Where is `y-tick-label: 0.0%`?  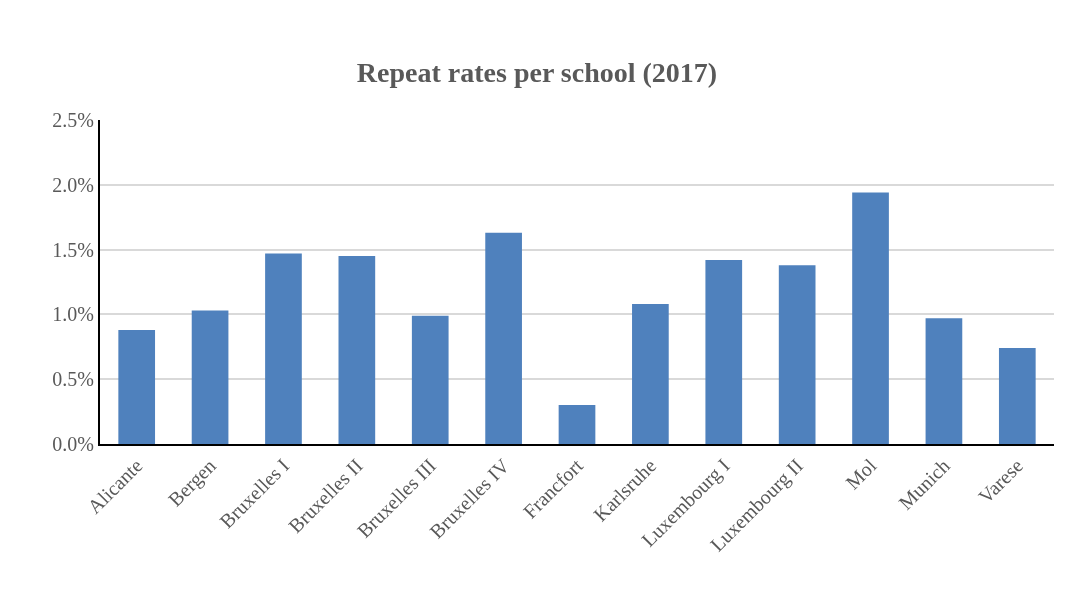 y-tick-label: 0.0% is located at coordinates (73, 444).